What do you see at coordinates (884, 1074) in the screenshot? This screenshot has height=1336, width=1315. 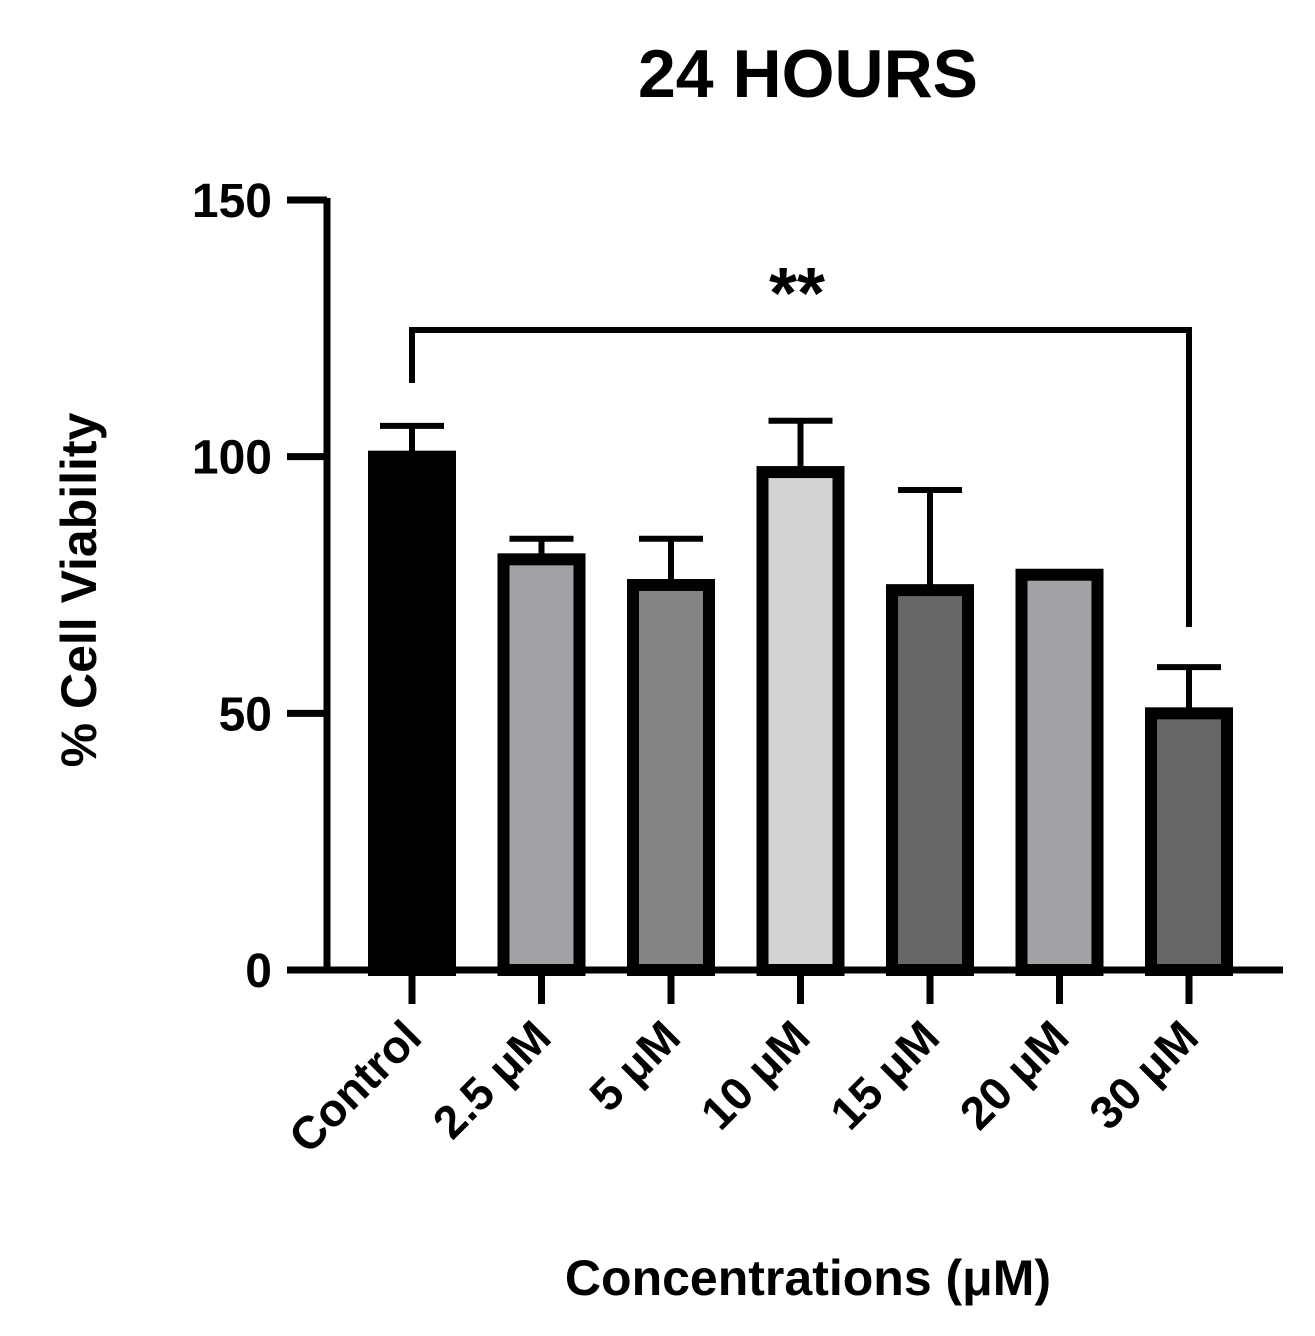 I see `x-tick-label-4: 15 μM` at bounding box center [884, 1074].